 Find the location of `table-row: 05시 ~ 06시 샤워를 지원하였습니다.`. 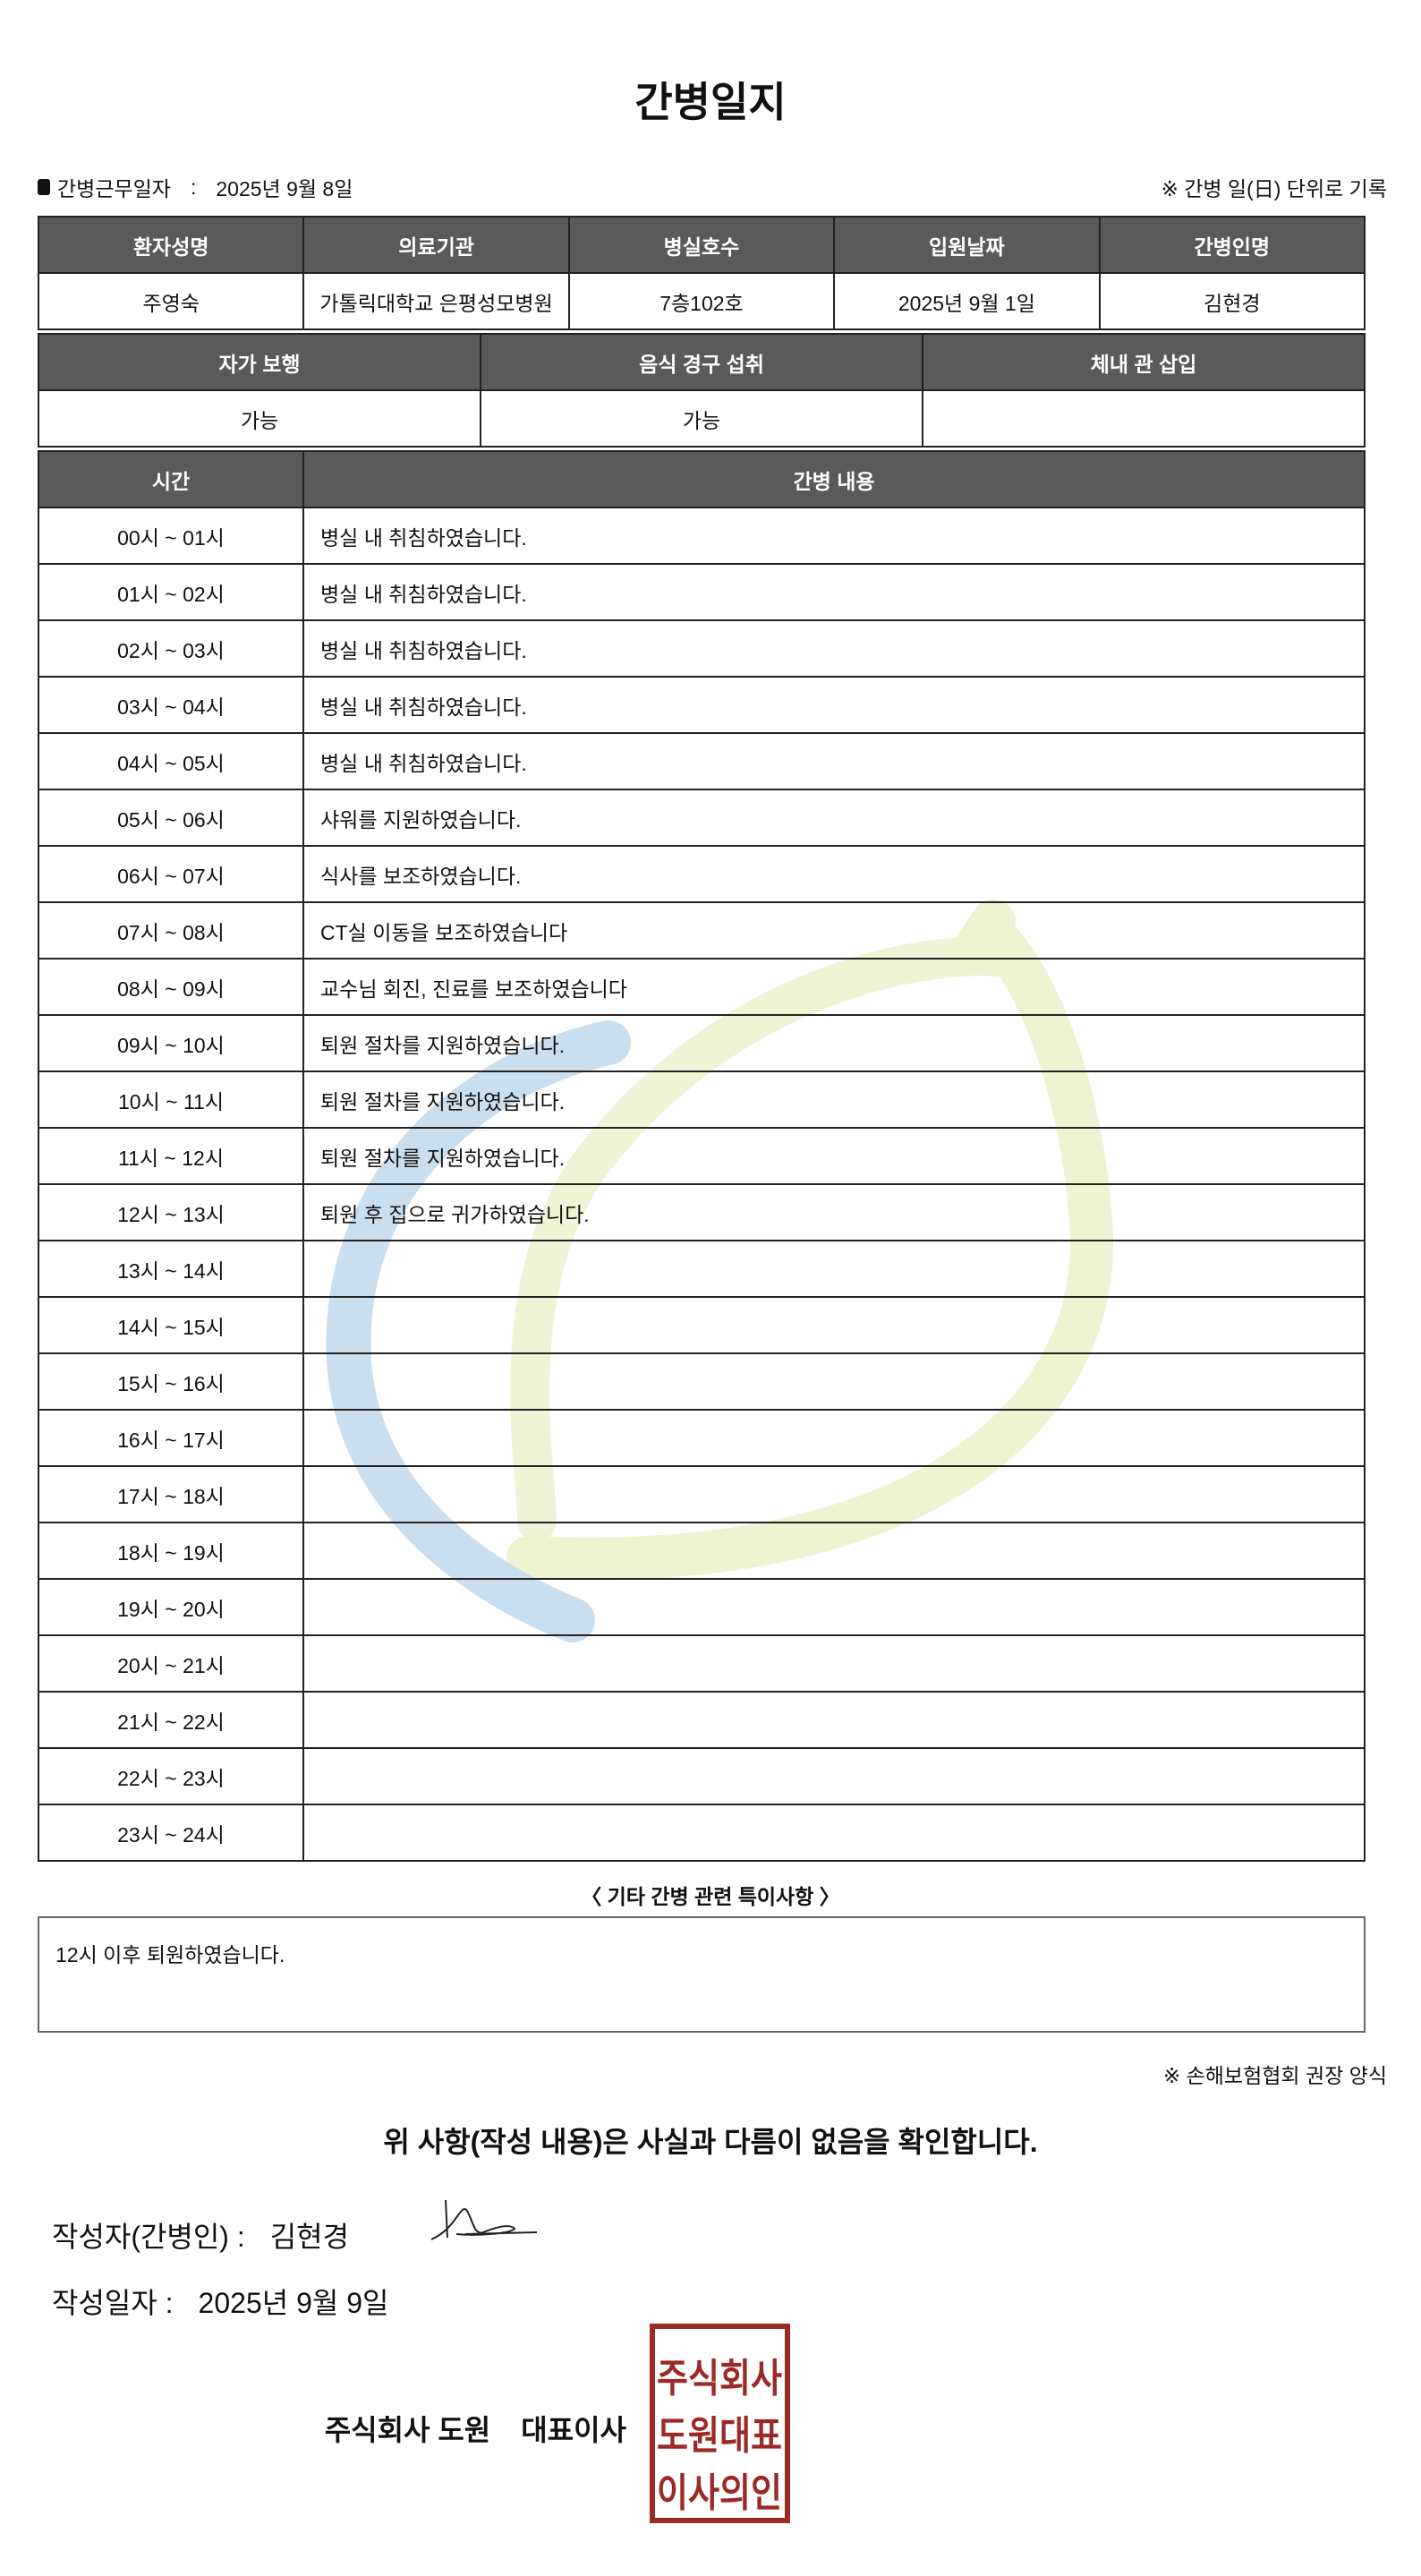

table-row: 05시 ~ 06시 샤워를 지원하였습니다. is located at coordinates (702, 818).